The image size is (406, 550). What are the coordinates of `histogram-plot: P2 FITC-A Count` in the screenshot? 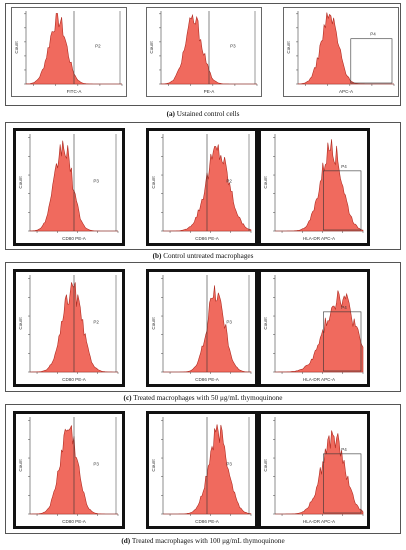 It's located at (68, 52).